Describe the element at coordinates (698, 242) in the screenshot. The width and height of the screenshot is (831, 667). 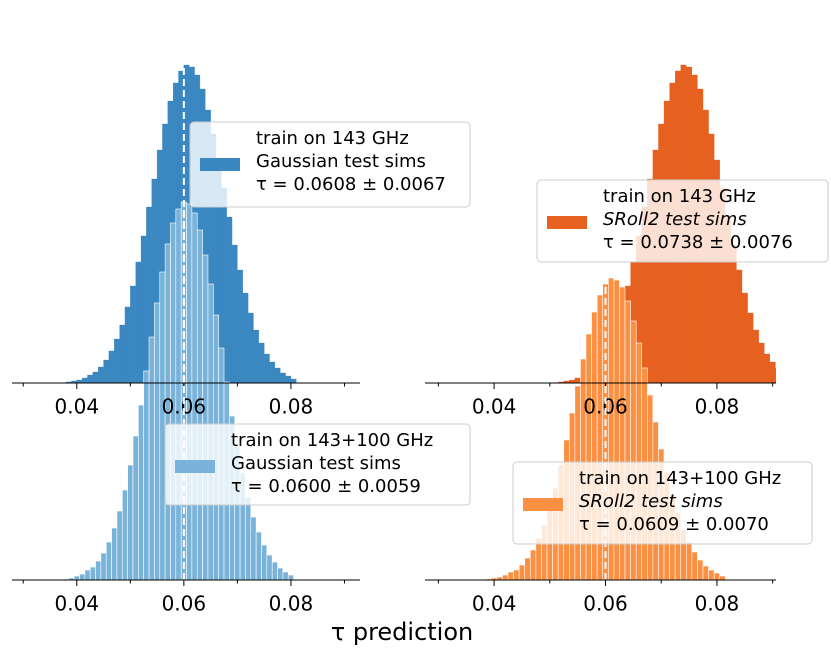
I see `legend-text: τ = 0.0738 ± 0.0076` at that location.